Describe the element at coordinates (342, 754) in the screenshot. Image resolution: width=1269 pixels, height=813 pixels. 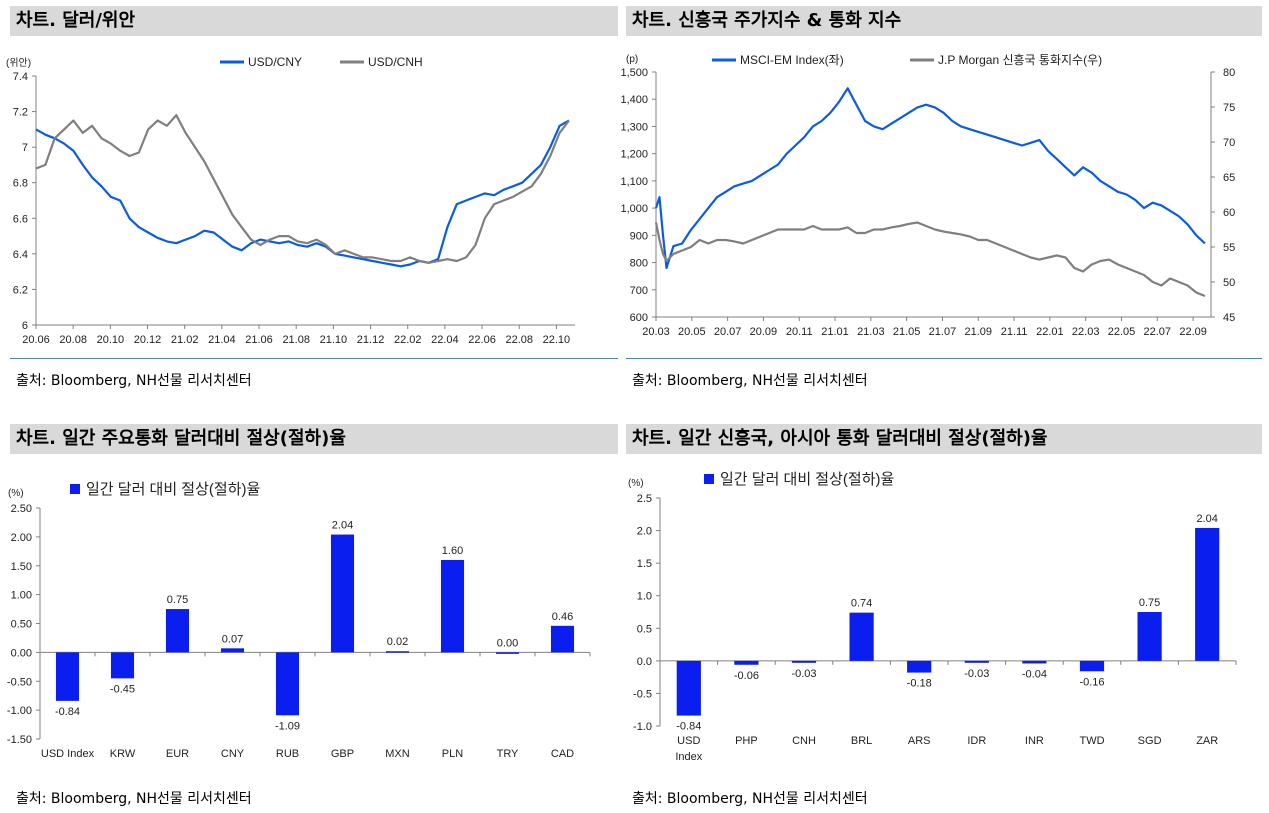
I see `category-label: GBP` at that location.